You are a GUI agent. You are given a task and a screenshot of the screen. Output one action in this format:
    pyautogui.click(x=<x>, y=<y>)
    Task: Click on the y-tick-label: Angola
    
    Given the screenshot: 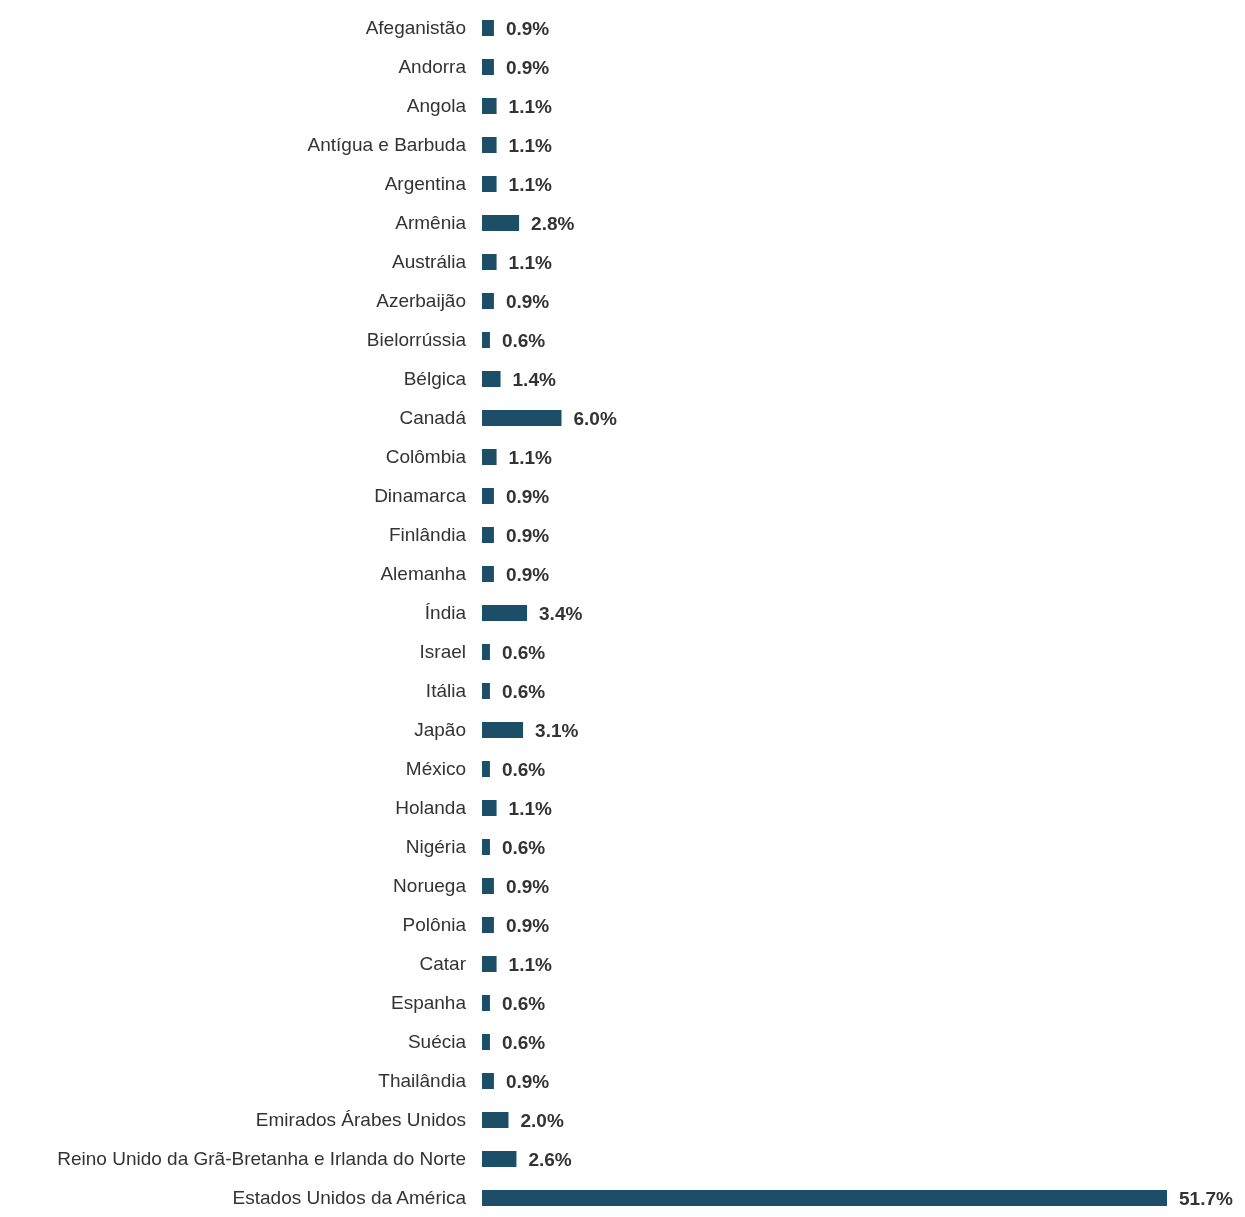 What is the action you would take?
    pyautogui.click(x=436, y=106)
    